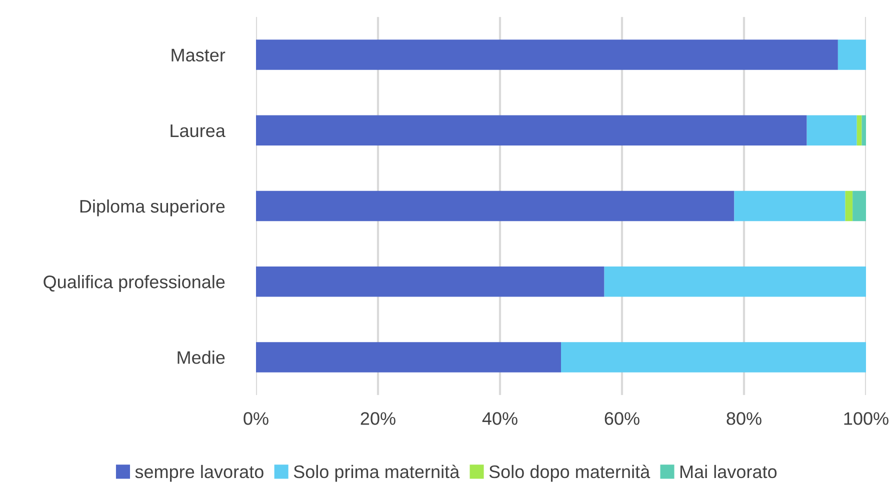  Describe the element at coordinates (744, 418) in the screenshot. I see `x-tick-label: 80%` at that location.